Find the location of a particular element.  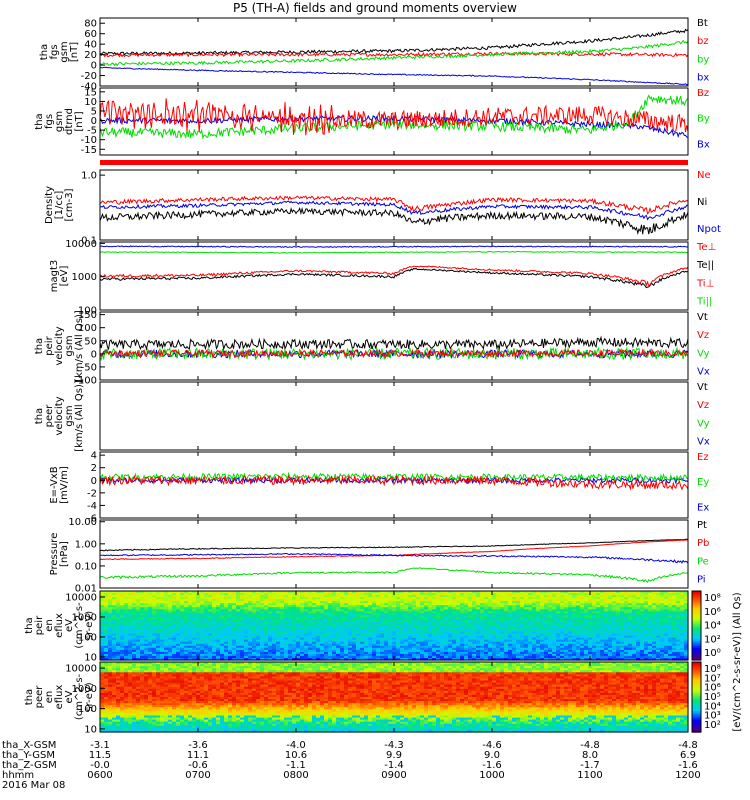

y-tick-label: -40 is located at coordinates (89, 87).